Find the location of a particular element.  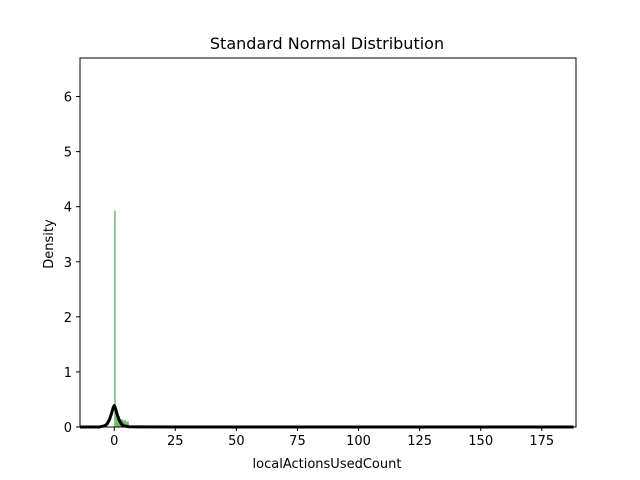

y-tick-label-4: 4 is located at coordinates (68, 208).